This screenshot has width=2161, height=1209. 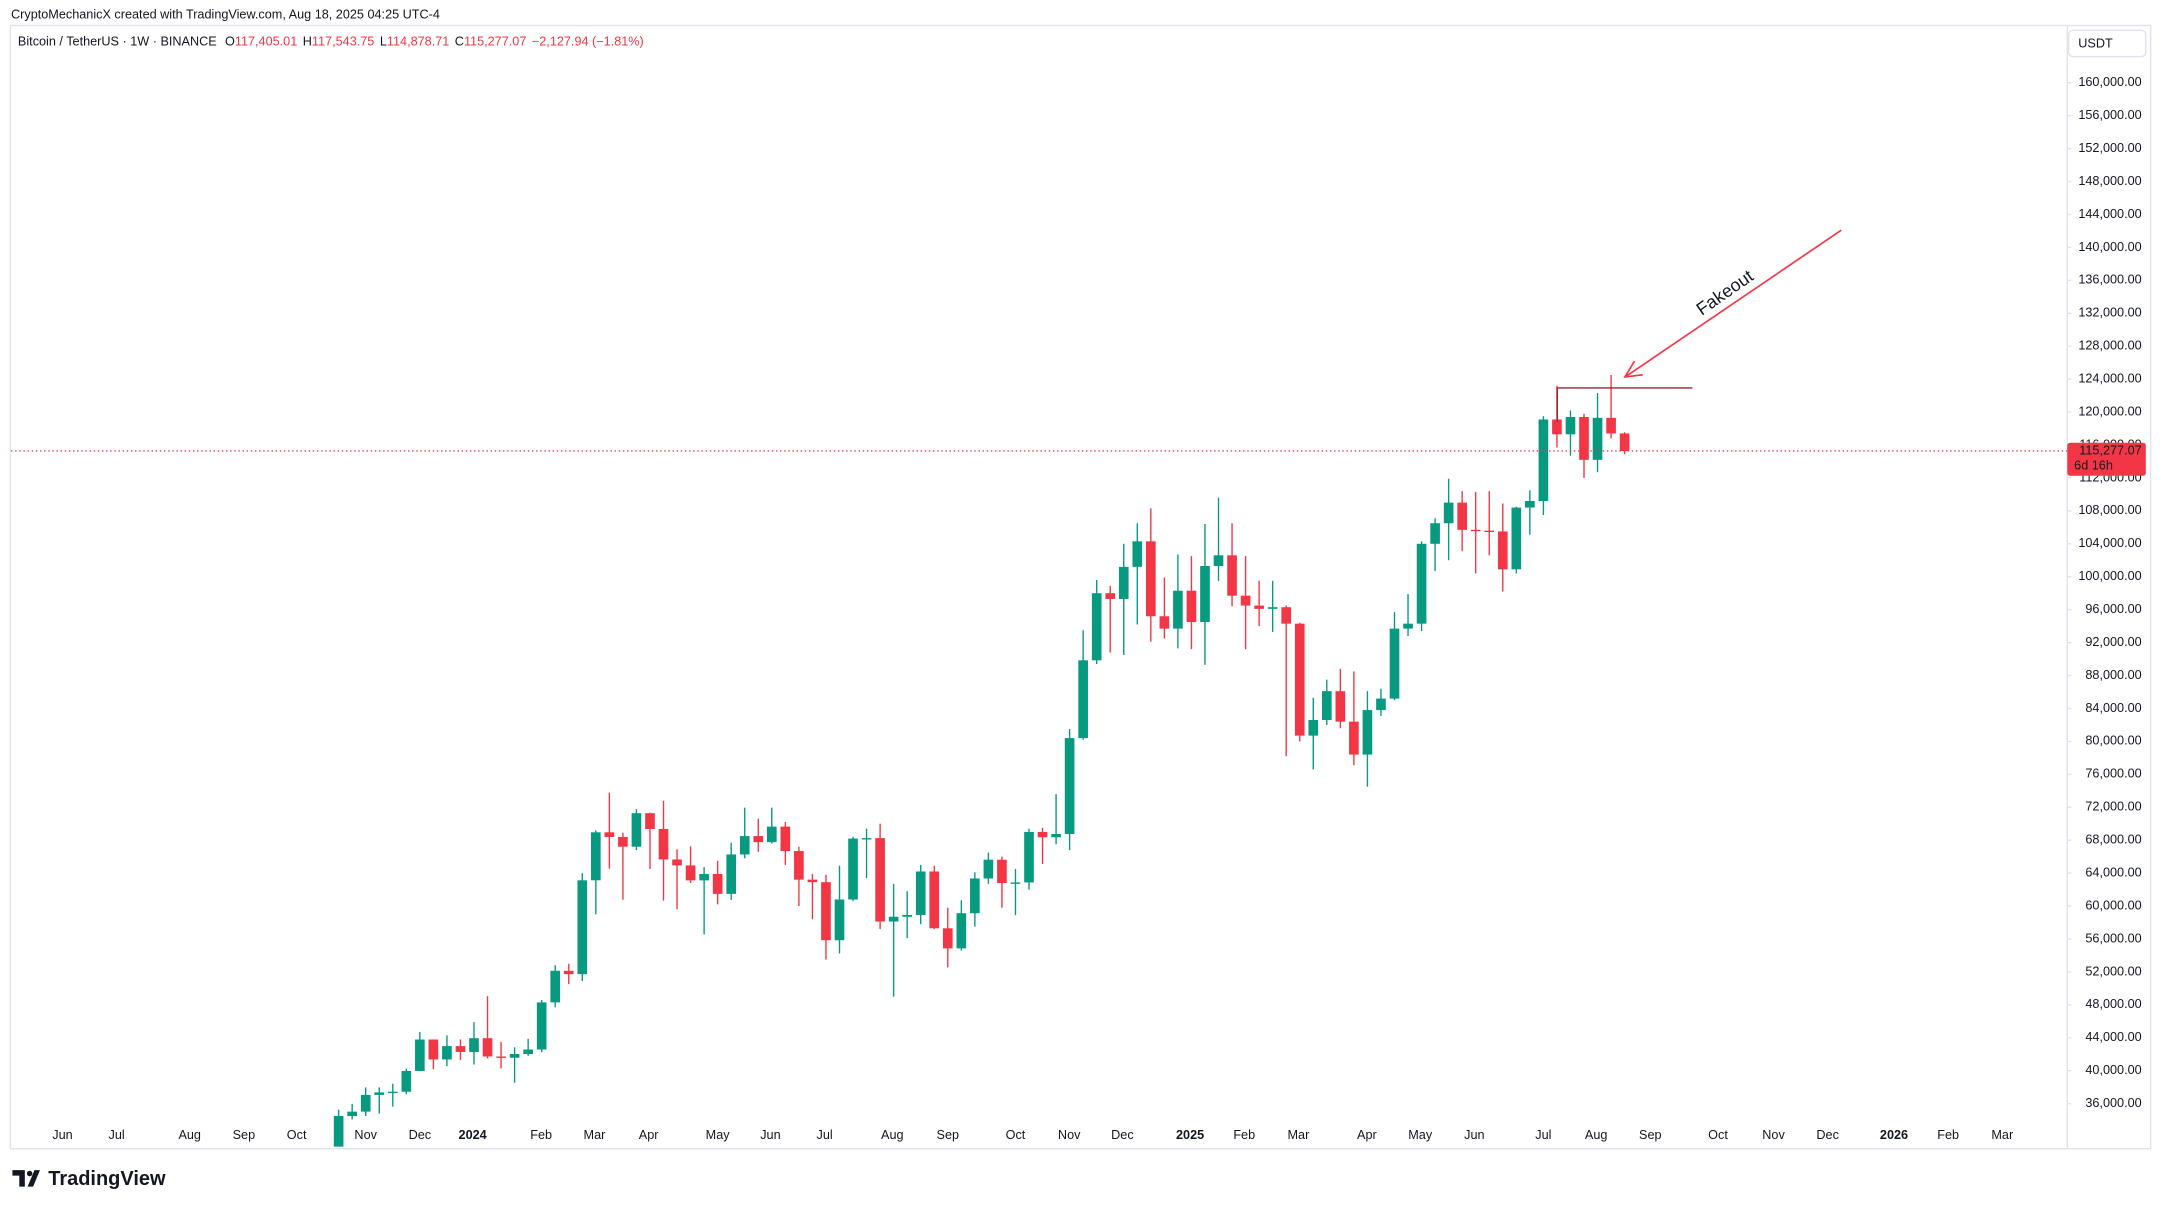 What do you see at coordinates (495, 42) in the screenshot?
I see `legend-value: 115,277.07` at bounding box center [495, 42].